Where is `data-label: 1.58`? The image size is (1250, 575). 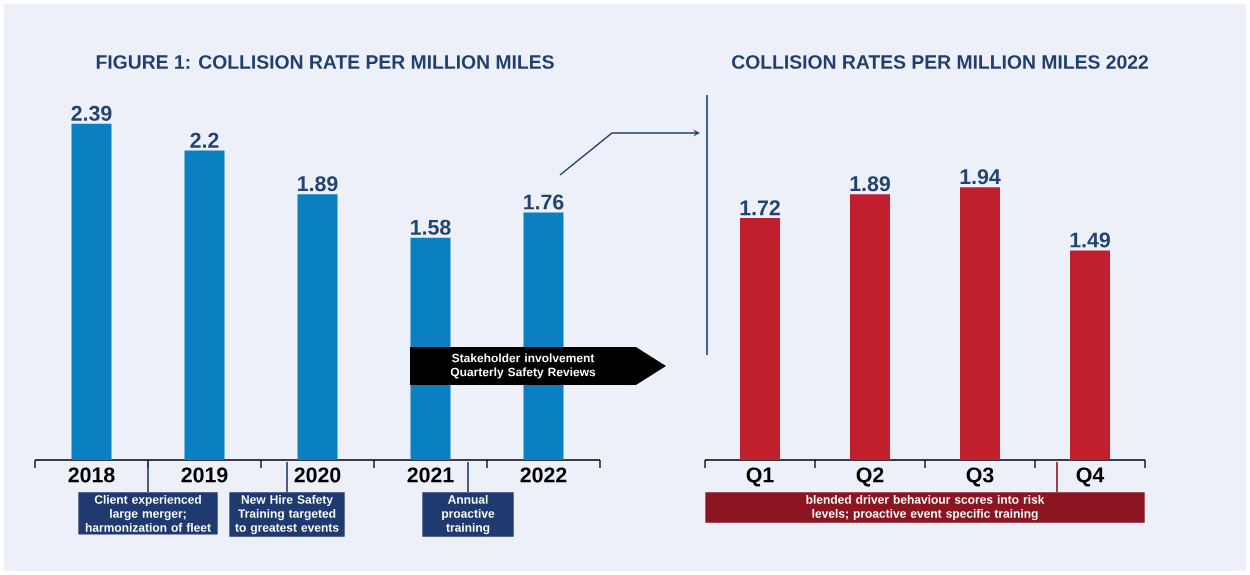
data-label: 1.58 is located at coordinates (431, 227).